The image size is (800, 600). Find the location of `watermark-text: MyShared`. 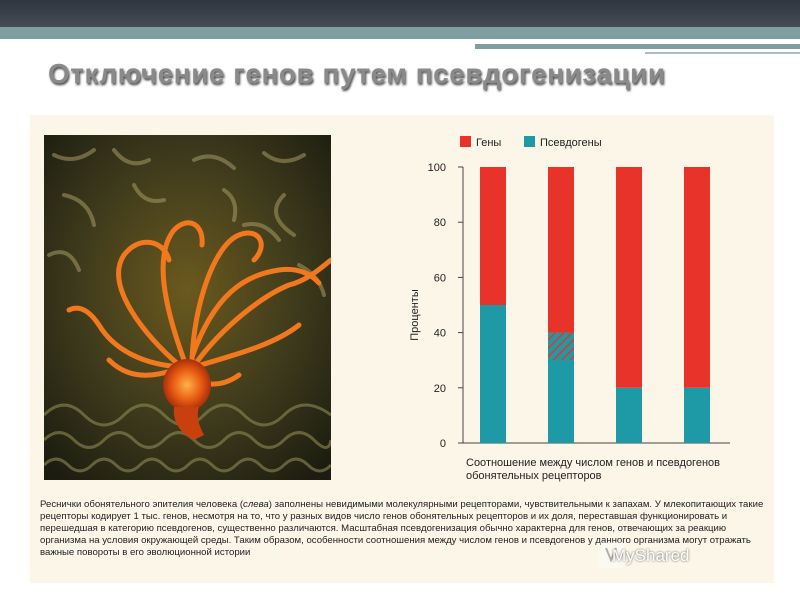

watermark-text: MyShared is located at coordinates (651, 555).